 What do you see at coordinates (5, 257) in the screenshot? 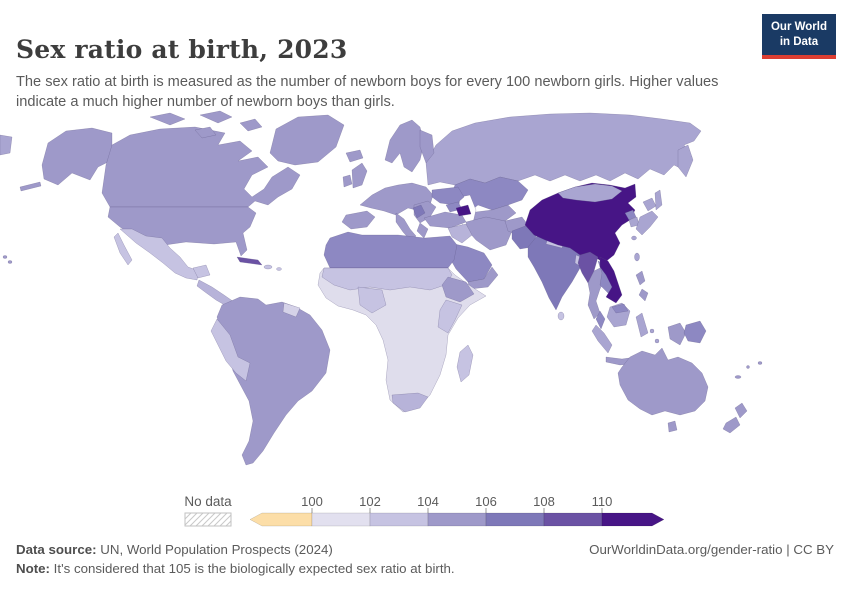
I see `region-hawaii` at bounding box center [5, 257].